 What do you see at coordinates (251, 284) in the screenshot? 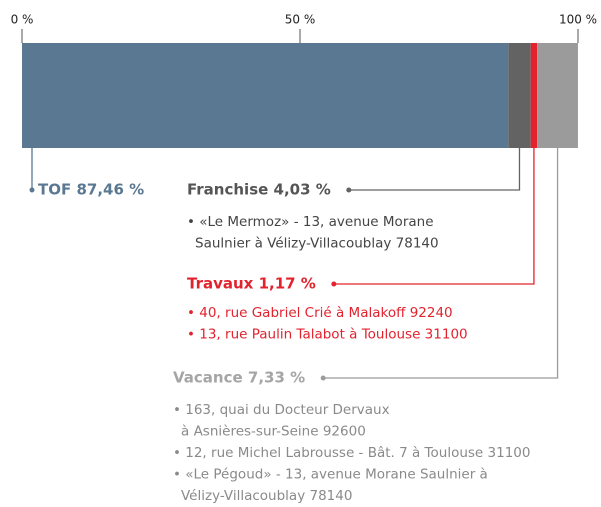
I see `value-label: Travaux 1,17 %` at bounding box center [251, 284].